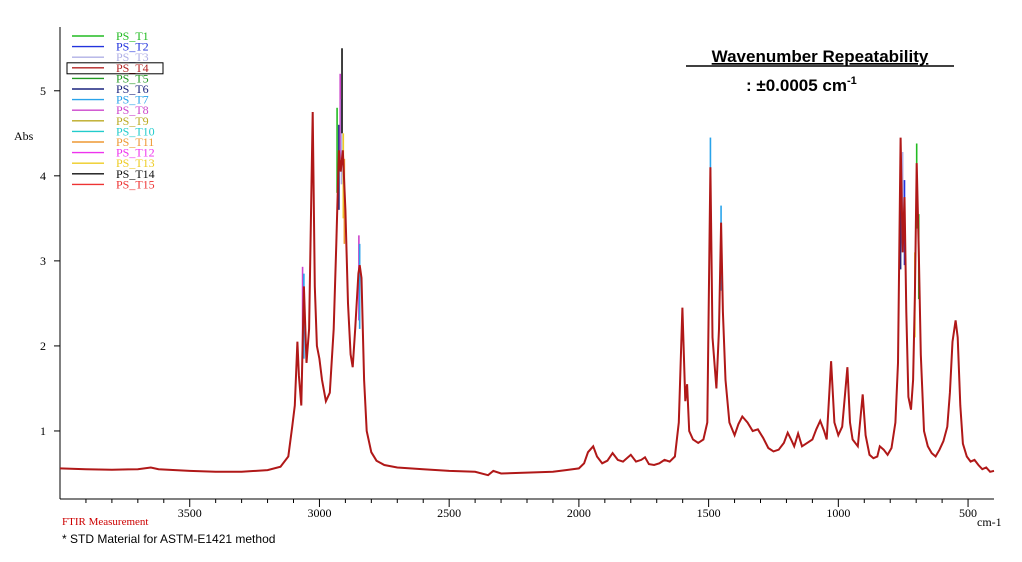 Image resolution: width=1022 pixels, height=562 pixels. Describe the element at coordinates (968, 513) in the screenshot. I see `x-tick-label: 500` at that location.